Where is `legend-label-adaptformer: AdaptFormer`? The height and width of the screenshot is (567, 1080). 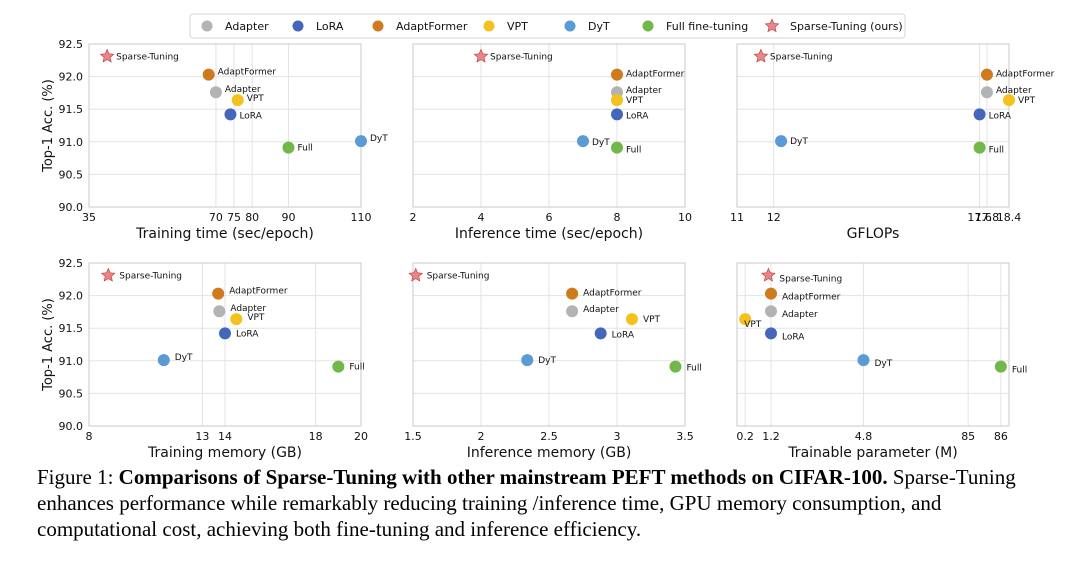 legend-label-adaptformer: AdaptFormer is located at coordinates (432, 26).